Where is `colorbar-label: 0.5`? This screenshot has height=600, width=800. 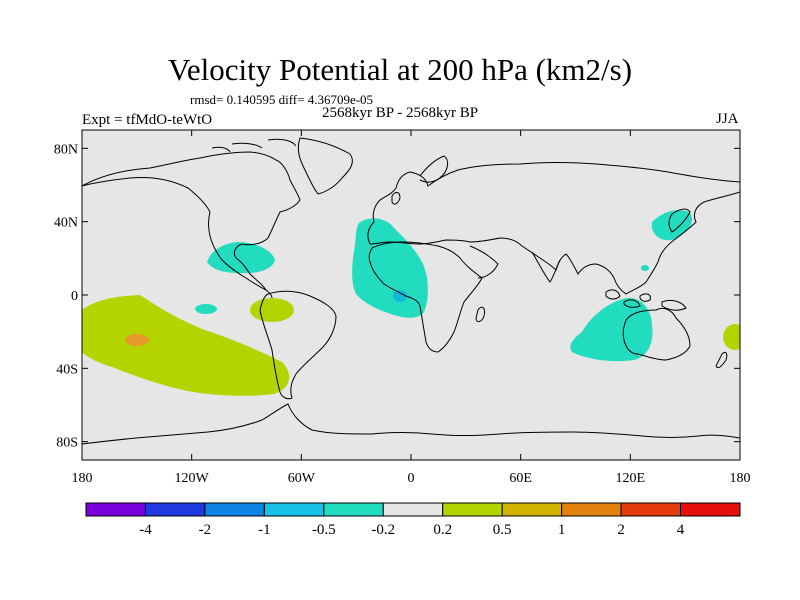 colorbar-label: 0.5 is located at coordinates (502, 530).